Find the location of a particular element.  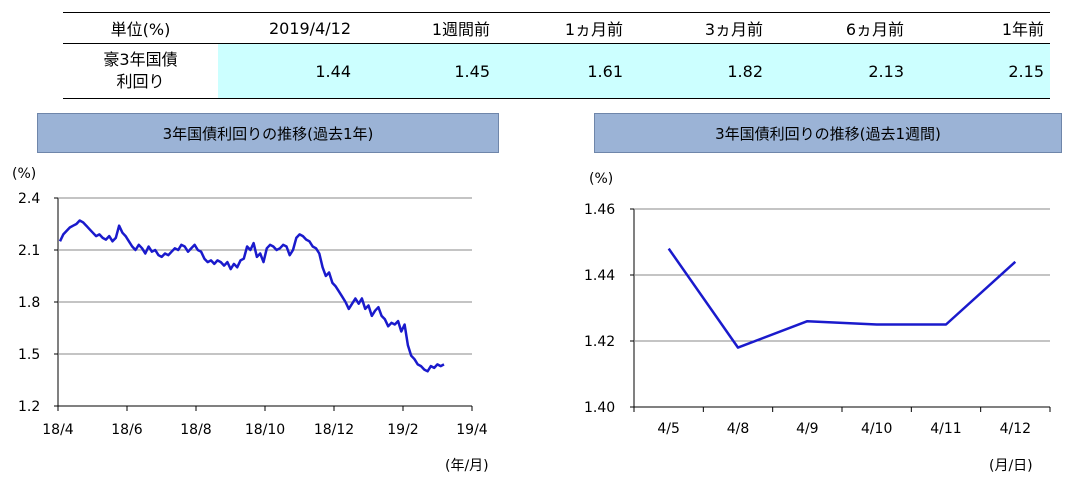

table-header-1y: 1年前 is located at coordinates (980, 28).